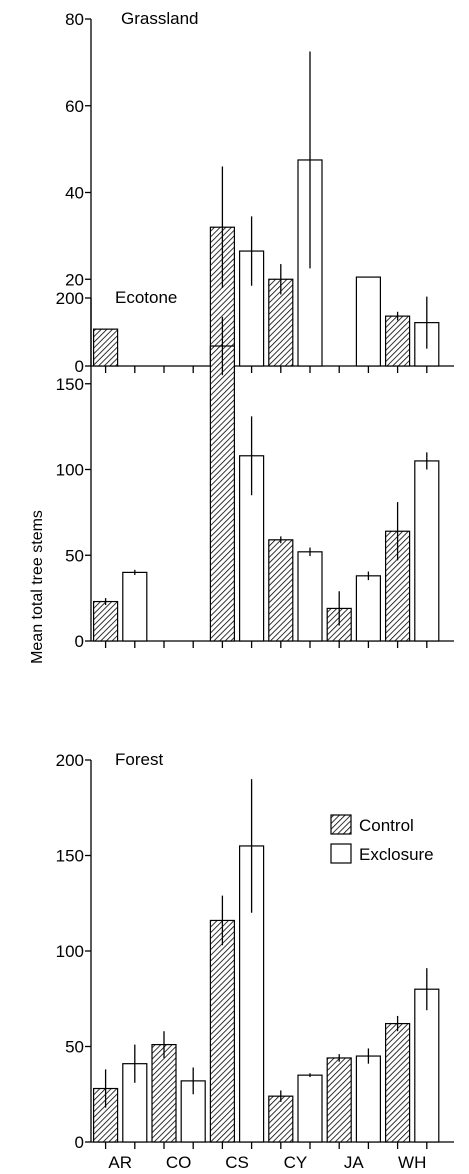 This screenshot has width=469, height=1174. Describe the element at coordinates (135, 606) in the screenshot. I see `bar-exclosure-ar` at that location.